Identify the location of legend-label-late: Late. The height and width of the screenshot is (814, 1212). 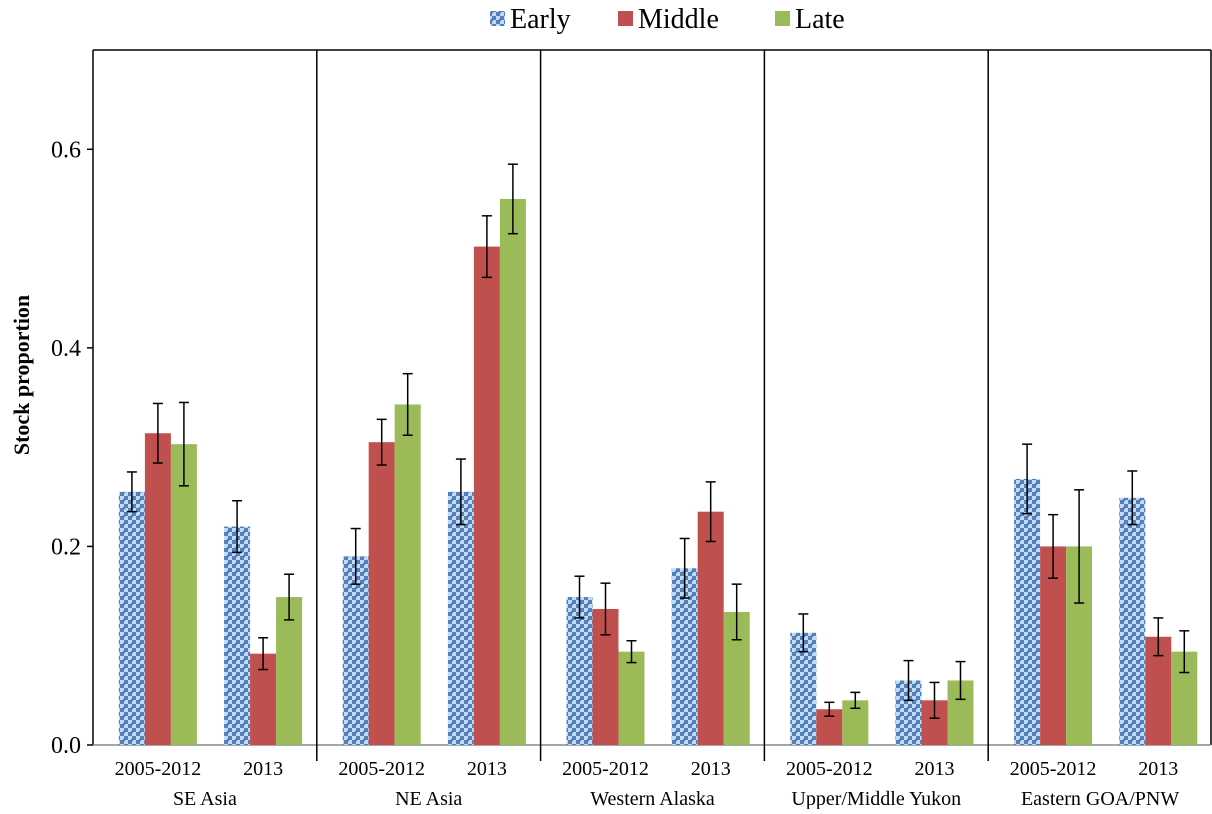
(820, 19).